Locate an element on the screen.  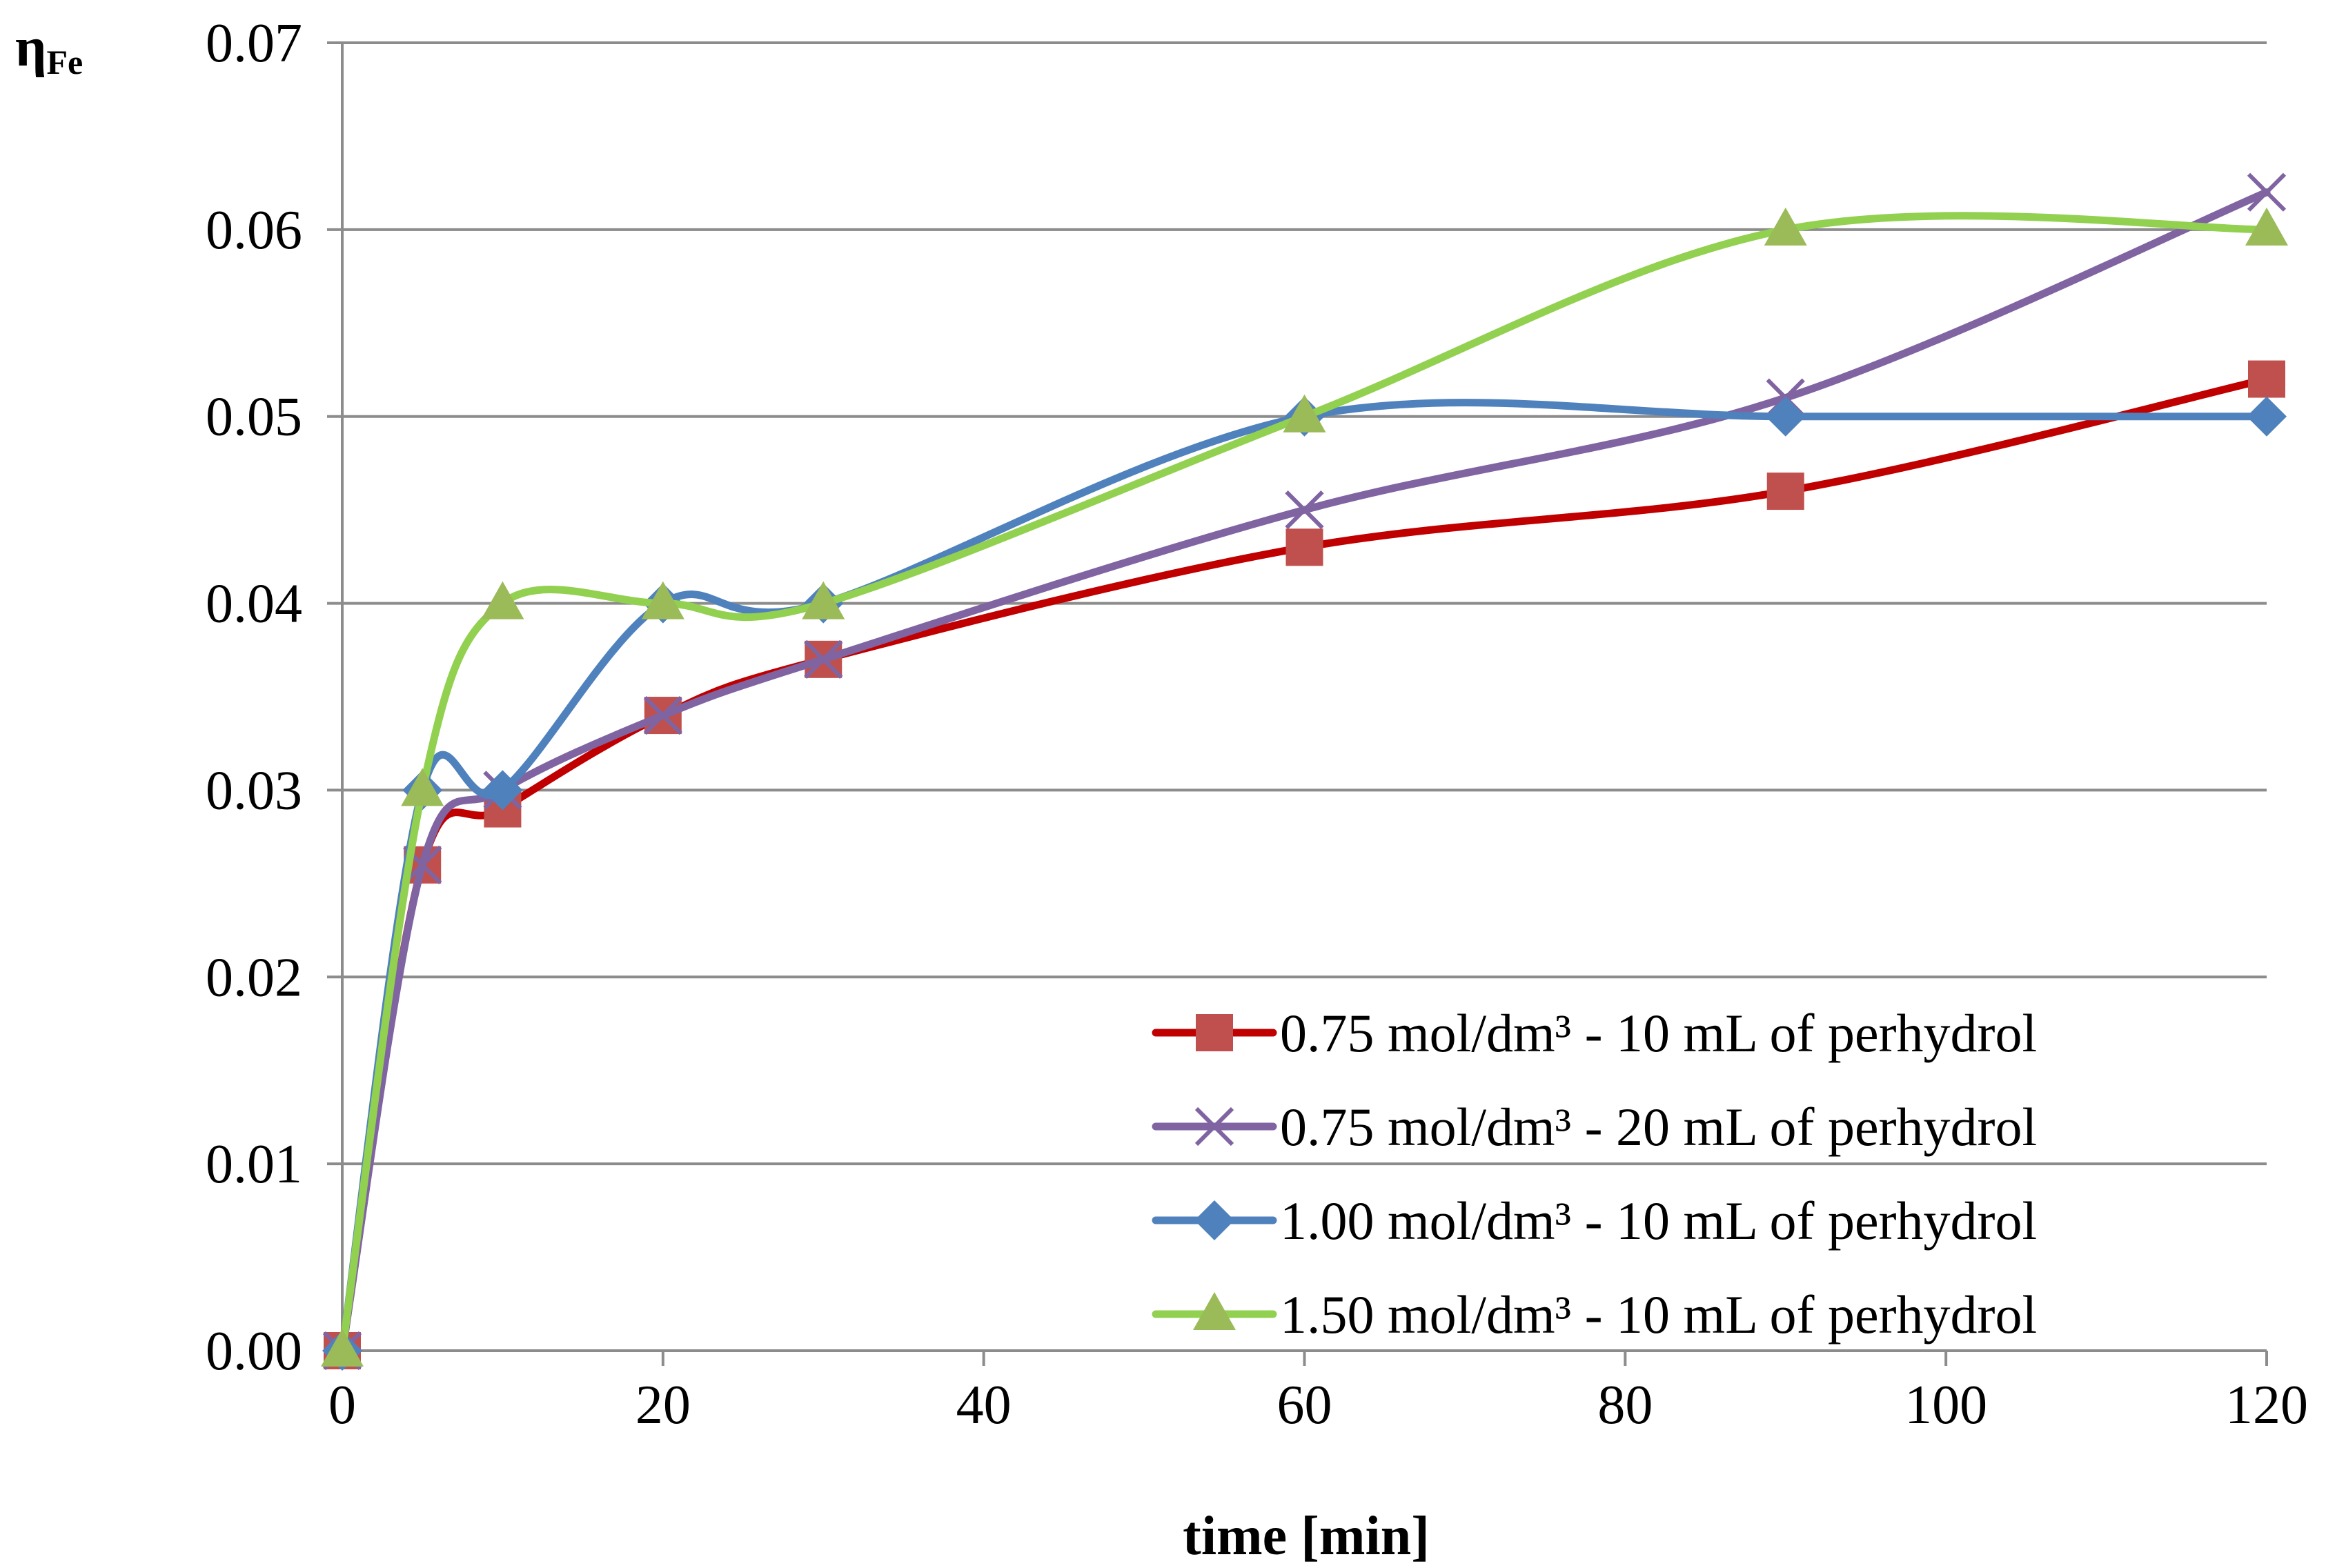
legend-entry-1: 0.75 mol/dm³ - 20 mL of perhydrol is located at coordinates (1594, 1127).